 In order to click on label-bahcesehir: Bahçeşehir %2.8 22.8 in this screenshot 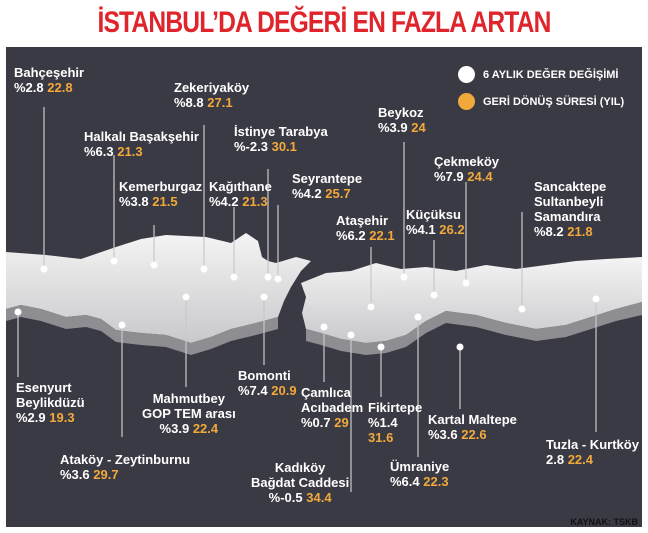, I will do `click(49, 80)`.